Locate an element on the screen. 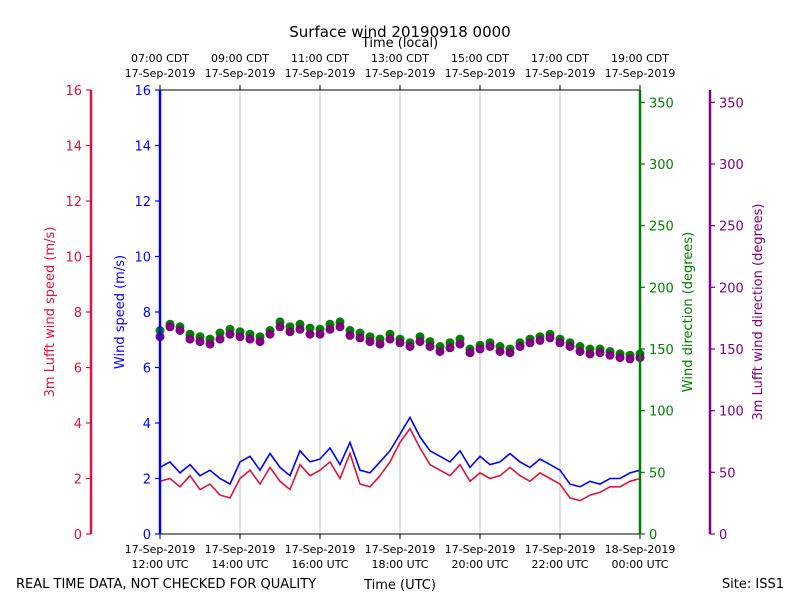 This screenshot has width=800, height=600. wind-direction-axis-tick-label: 200 is located at coordinates (661, 288).